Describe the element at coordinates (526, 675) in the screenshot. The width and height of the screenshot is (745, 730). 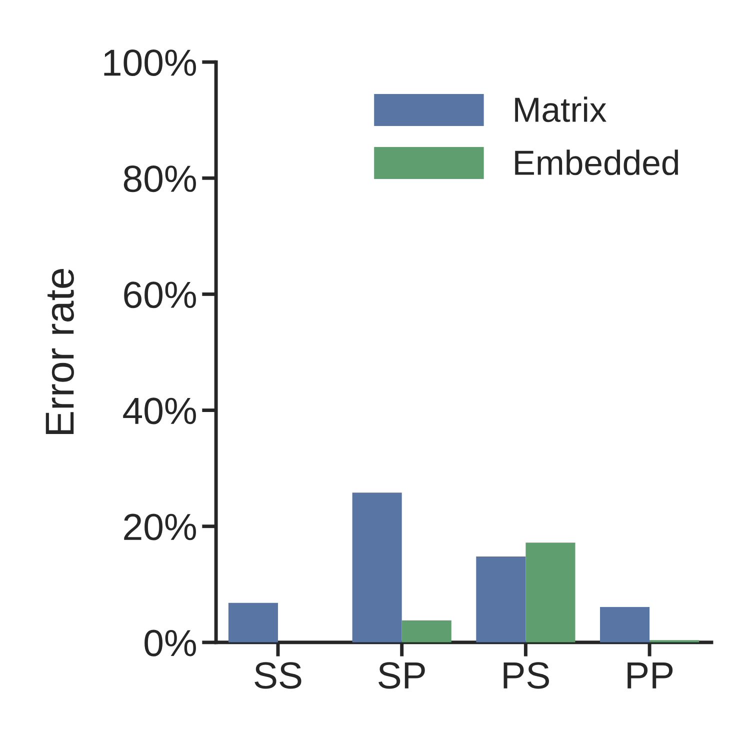
I see `x-tick-label: PS` at that location.